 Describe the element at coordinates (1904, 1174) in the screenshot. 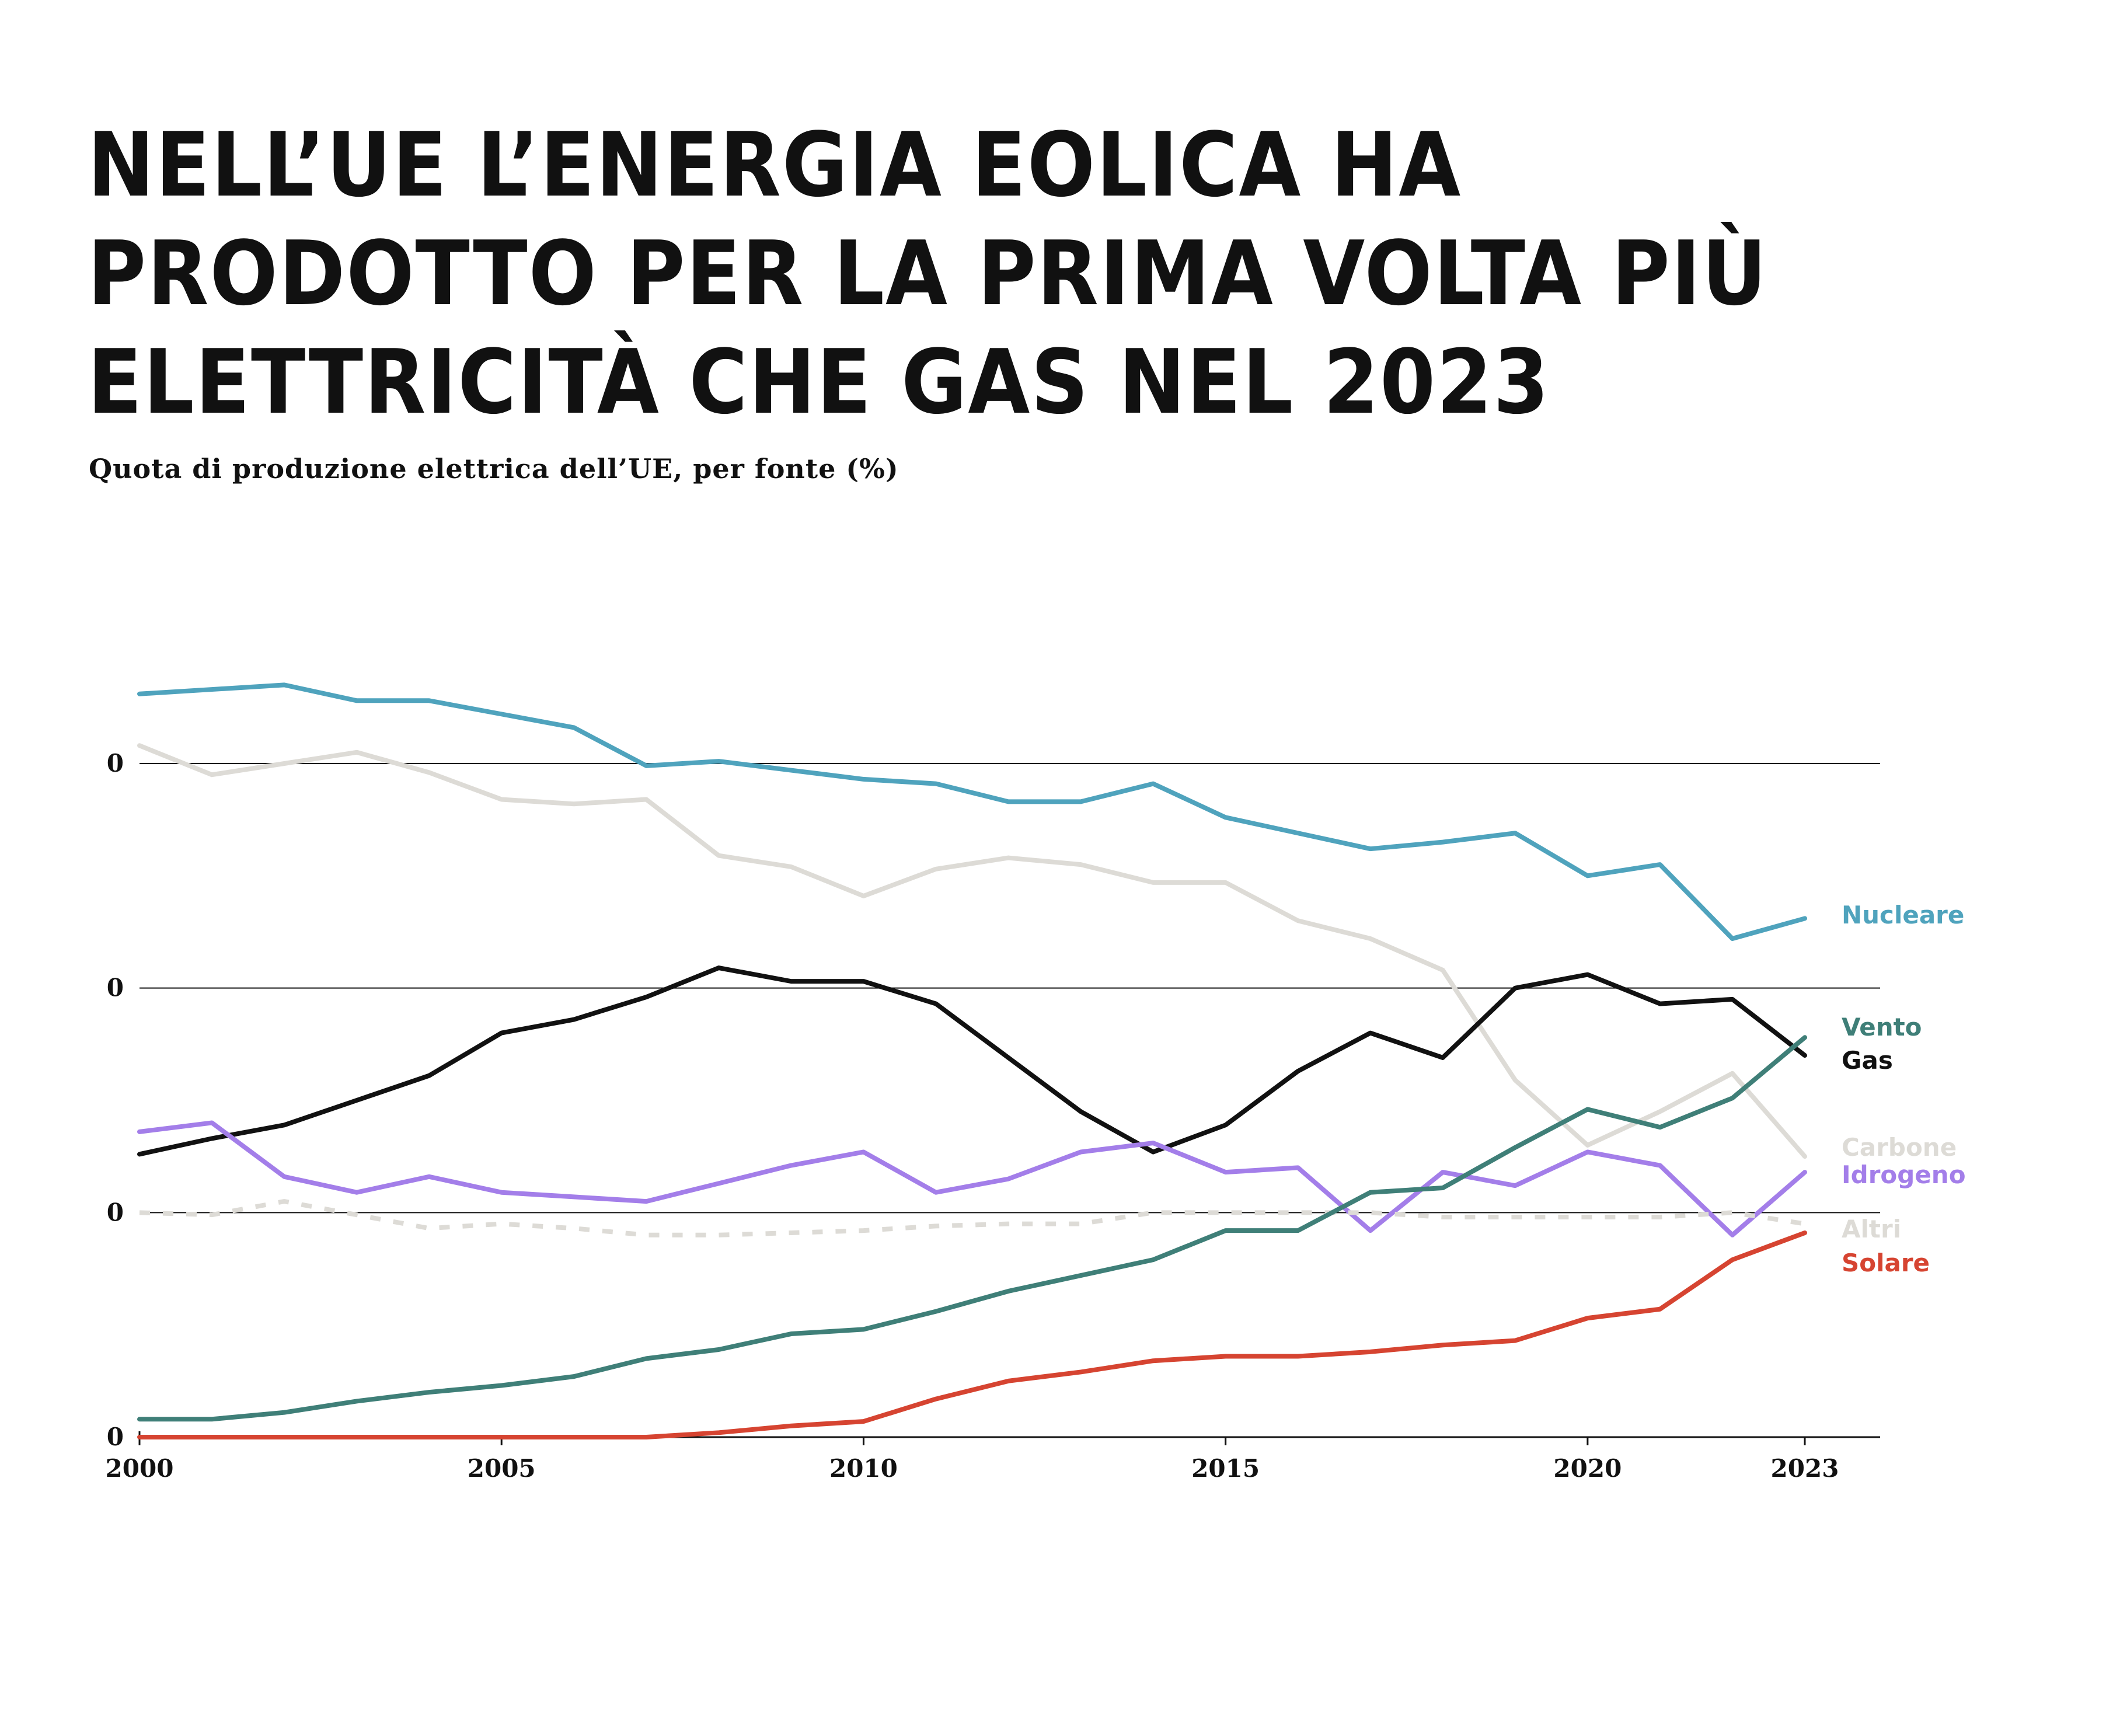

I see `series-label-idrogeno: Idrogeno` at that location.